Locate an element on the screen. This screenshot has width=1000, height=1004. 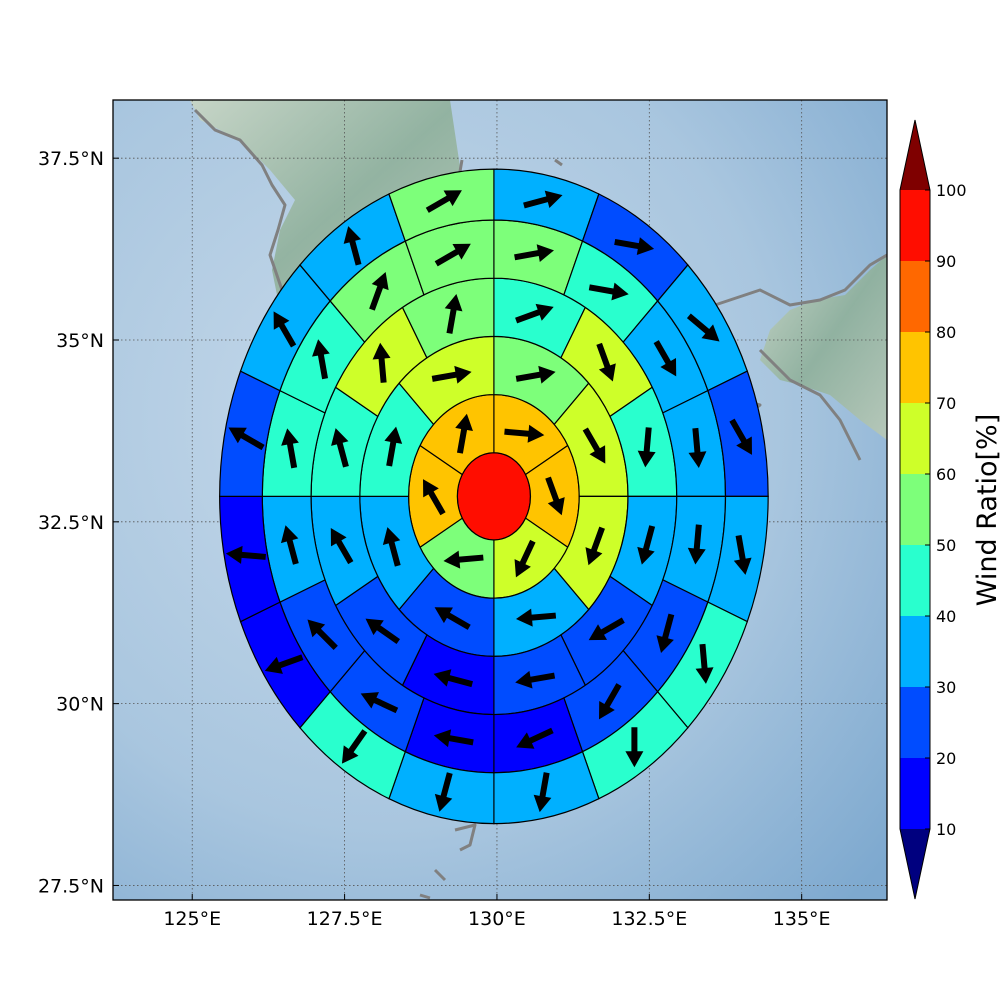
colorbar-tick-label: 70 is located at coordinates (946, 403).